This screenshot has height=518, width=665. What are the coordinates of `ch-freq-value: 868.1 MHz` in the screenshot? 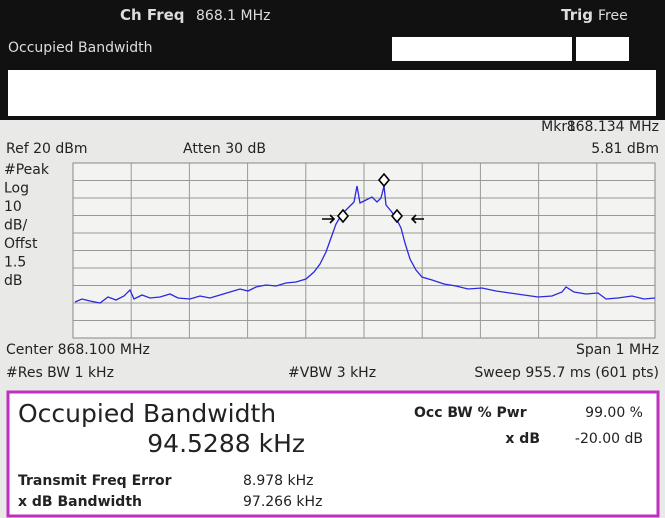 It's located at (233, 16).